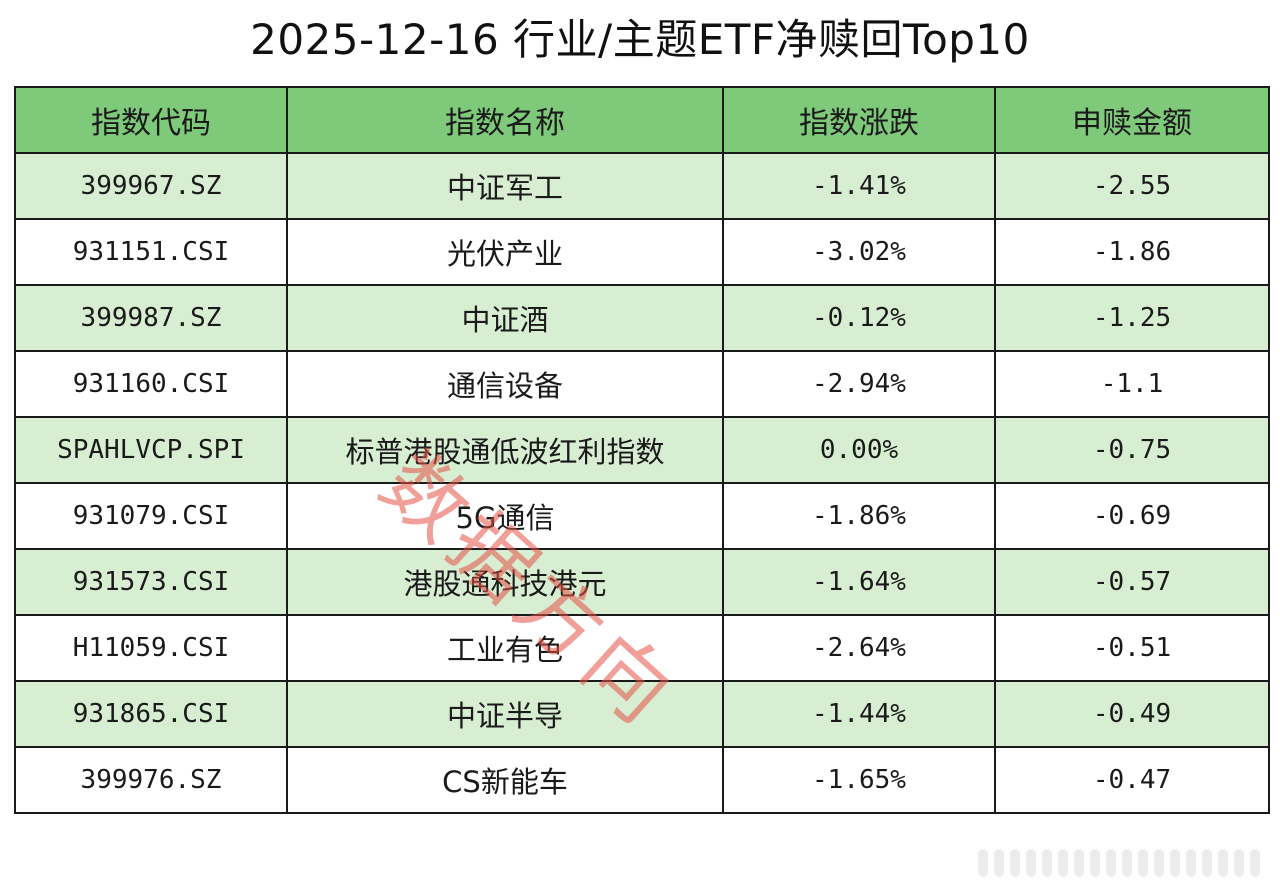  I want to click on index-name-cell: 中证军工, so click(505, 186).